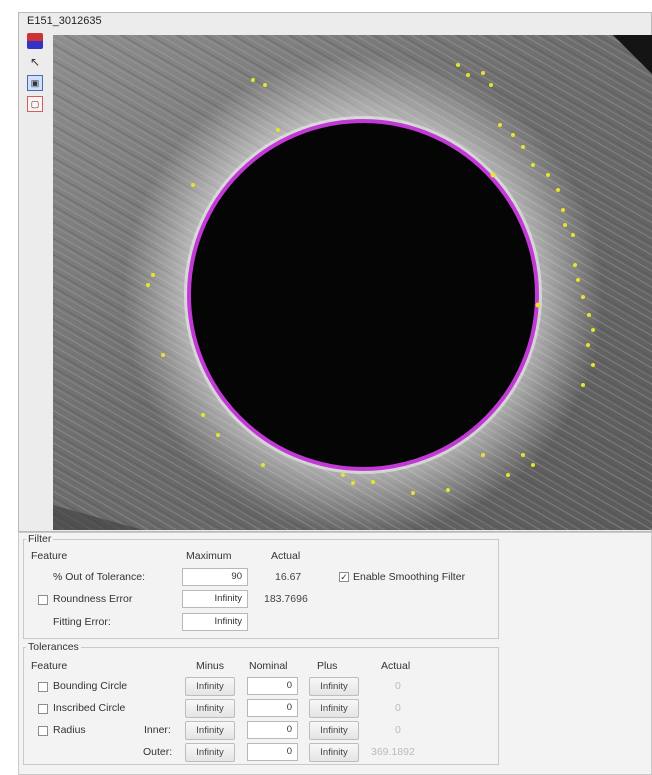  What do you see at coordinates (90, 686) in the screenshot?
I see `bounding-circle-label: Bounding Circle` at bounding box center [90, 686].